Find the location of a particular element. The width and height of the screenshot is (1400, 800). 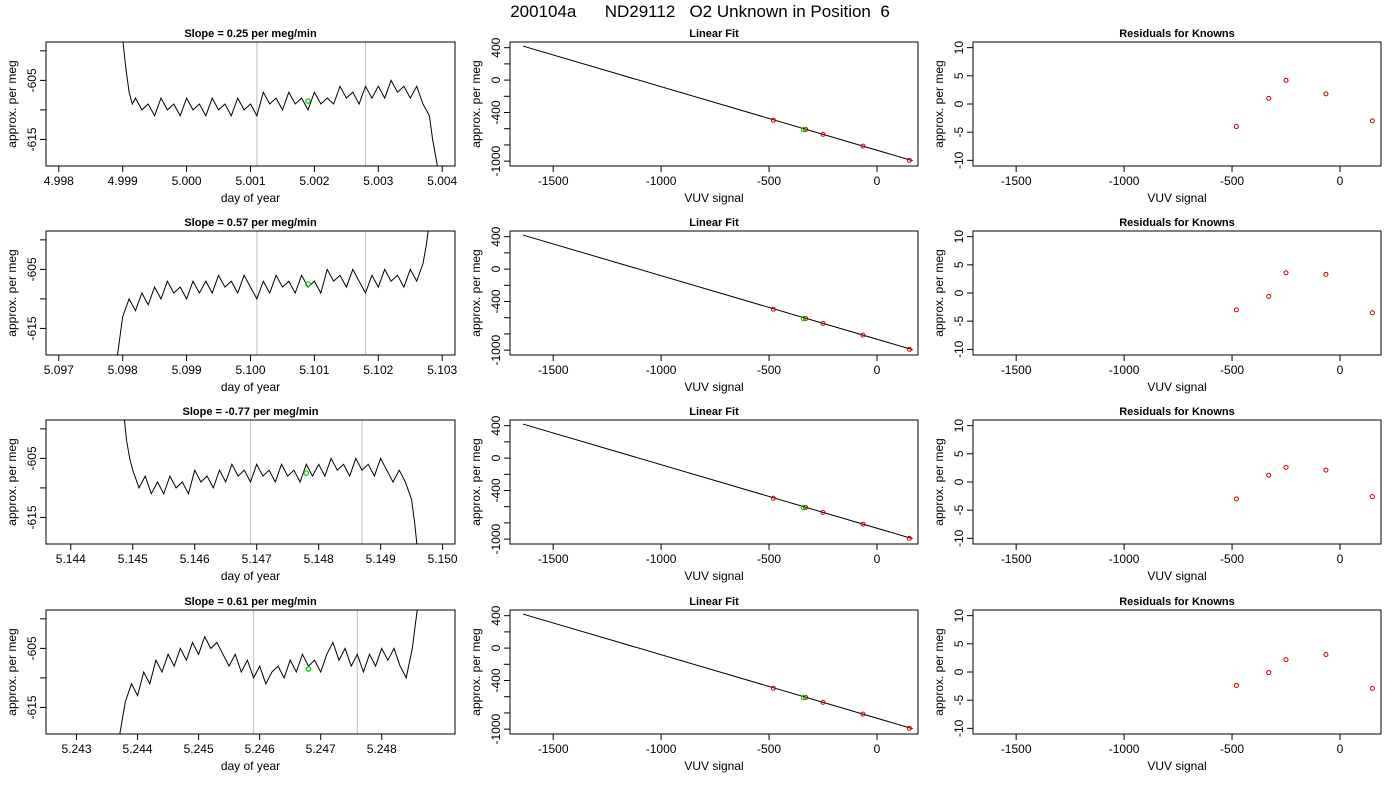

x-tick-label: 5.245 is located at coordinates (199, 749).